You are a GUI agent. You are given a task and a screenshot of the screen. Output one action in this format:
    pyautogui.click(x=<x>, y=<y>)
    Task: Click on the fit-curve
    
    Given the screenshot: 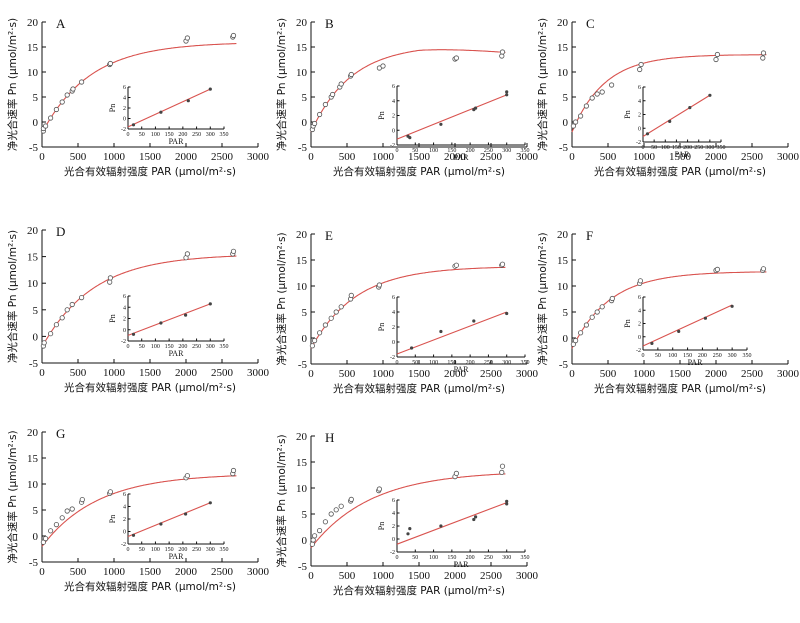 What is the action you would take?
    pyautogui.click(x=139, y=301)
    